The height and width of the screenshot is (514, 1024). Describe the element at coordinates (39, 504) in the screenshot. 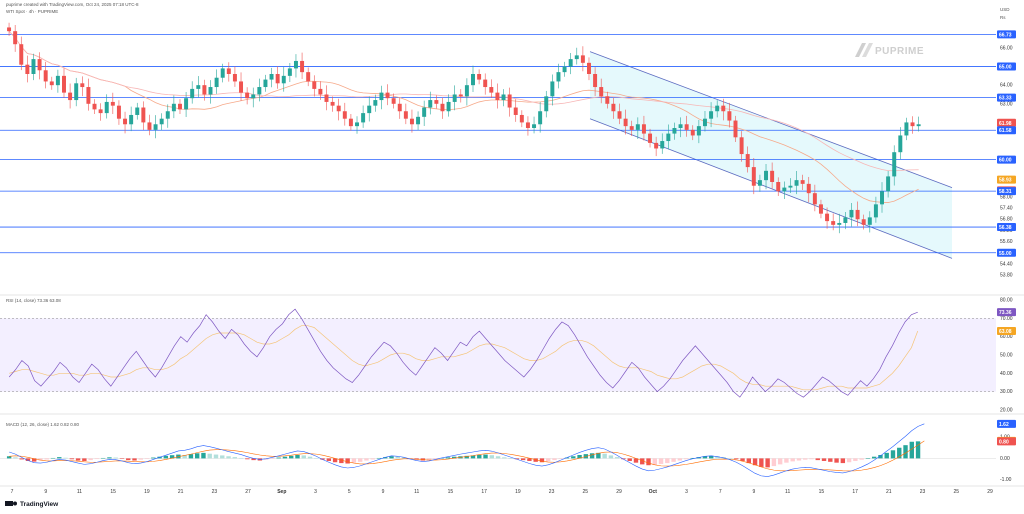

I see `tradingview-wordmark: TradingView` at that location.